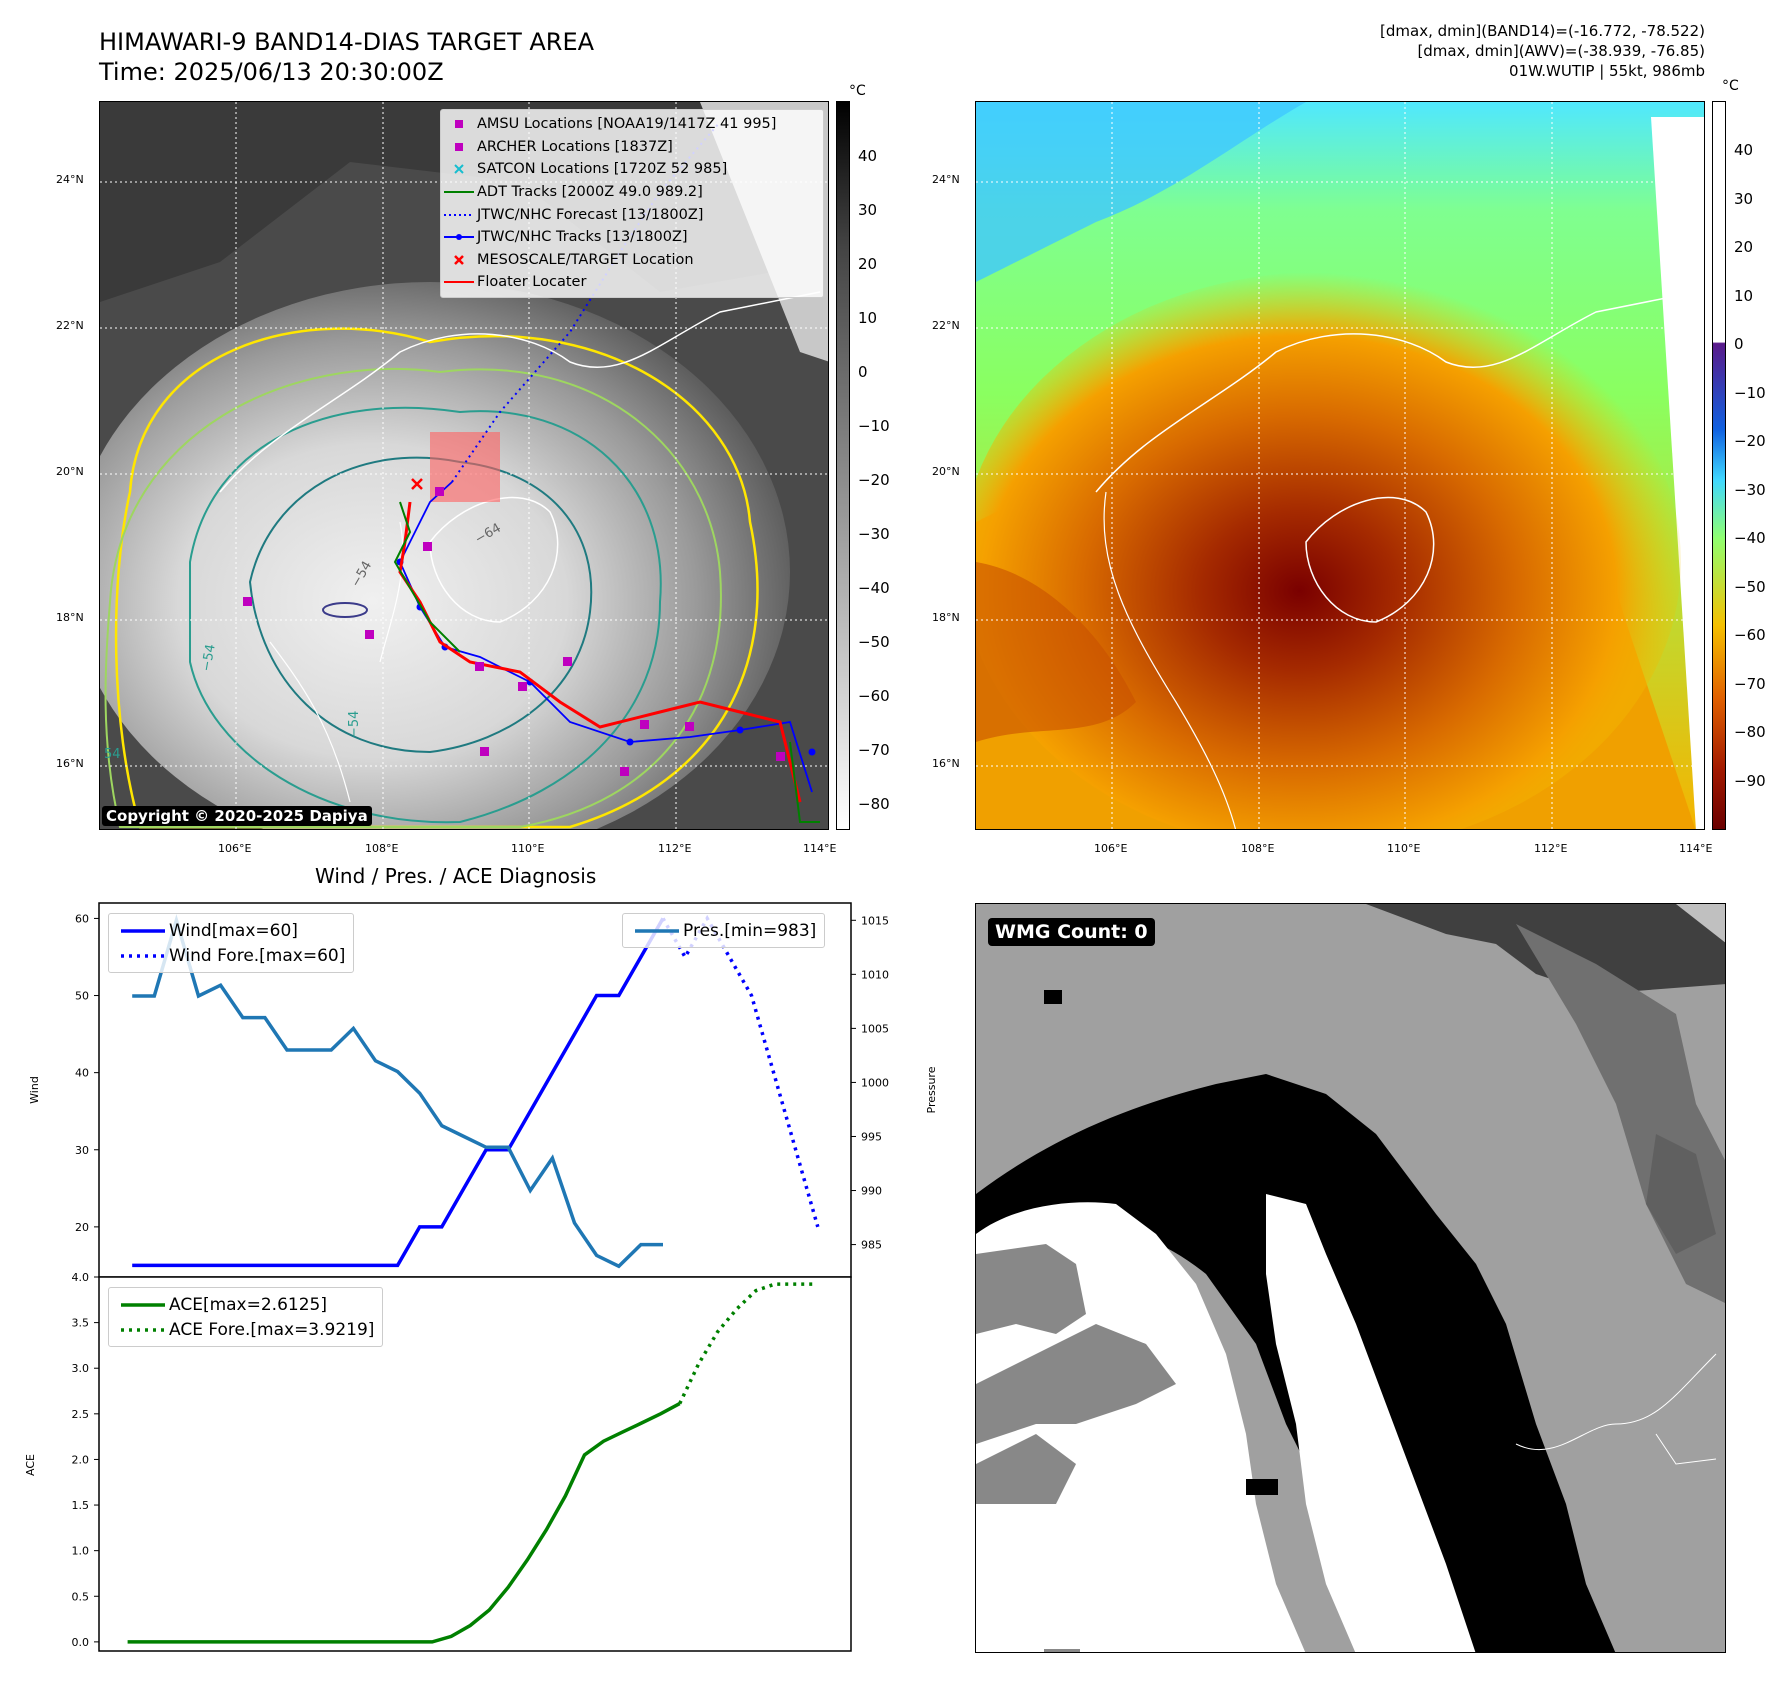  I want to click on legend-label: Wind Fore.[max=60], so click(257, 955).